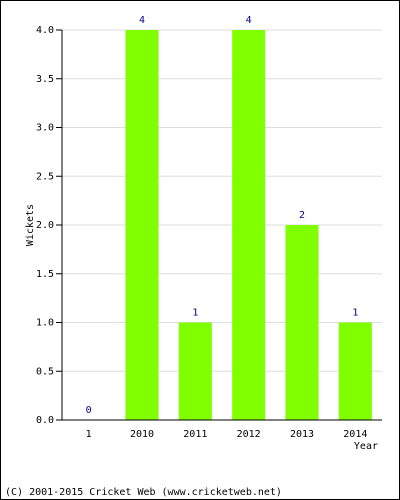  Describe the element at coordinates (249, 434) in the screenshot. I see `x-tick-label: 2012` at that location.